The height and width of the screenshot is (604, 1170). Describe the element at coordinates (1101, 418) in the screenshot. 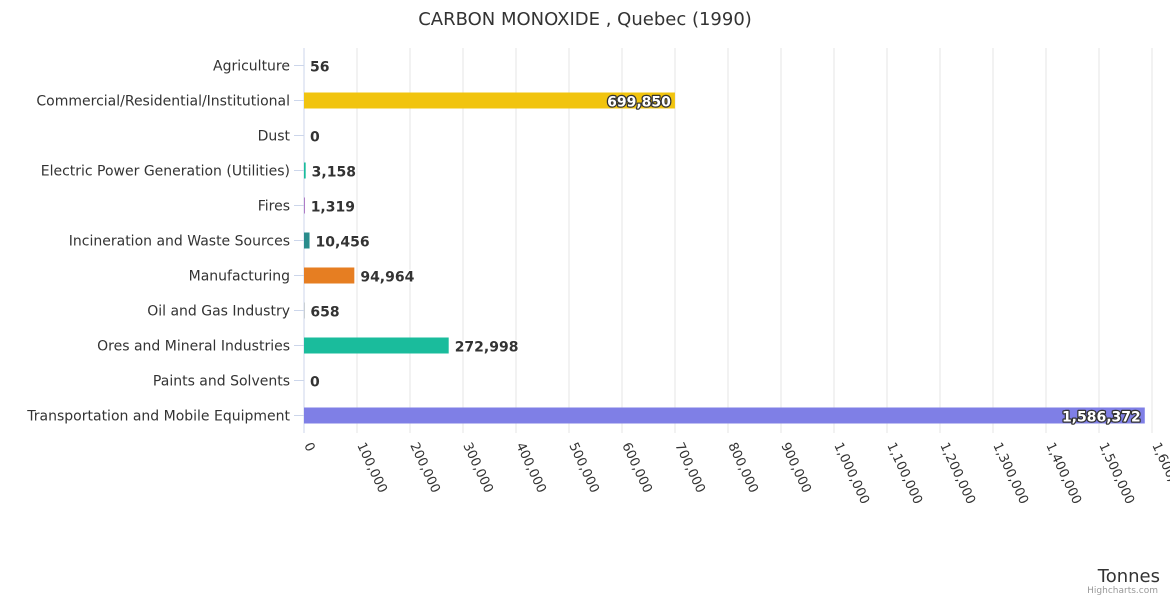

I see `value-label: 1,586,372` at that location.